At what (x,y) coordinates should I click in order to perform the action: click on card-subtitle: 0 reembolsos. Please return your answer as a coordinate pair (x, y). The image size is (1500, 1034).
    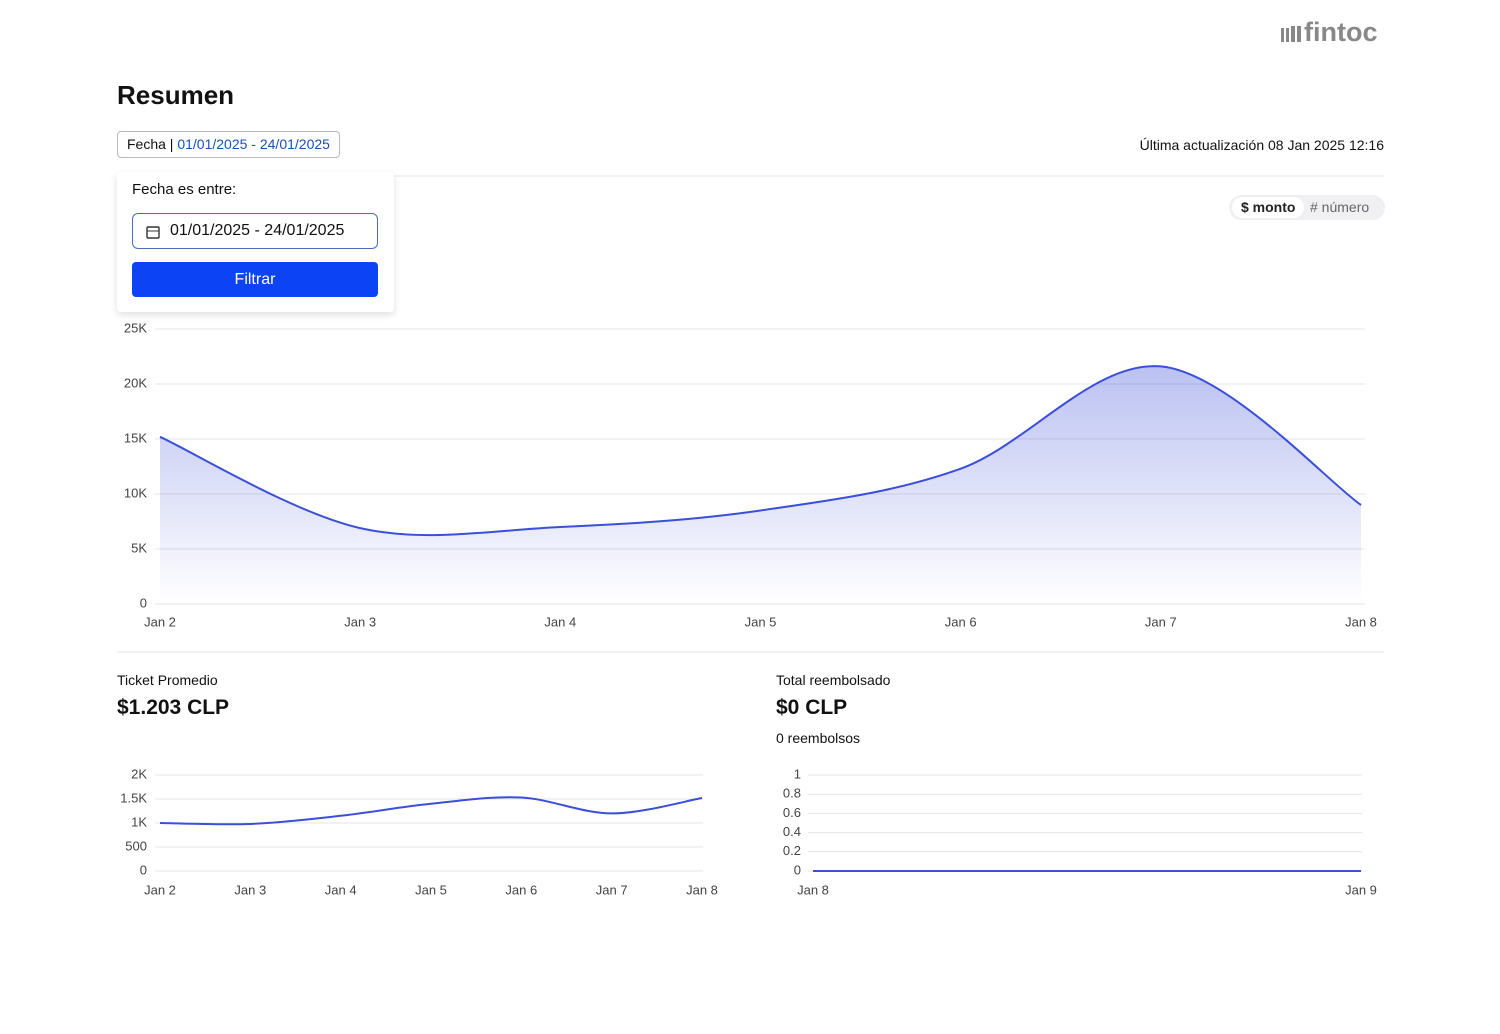
    Looking at the image, I should click on (818, 738).